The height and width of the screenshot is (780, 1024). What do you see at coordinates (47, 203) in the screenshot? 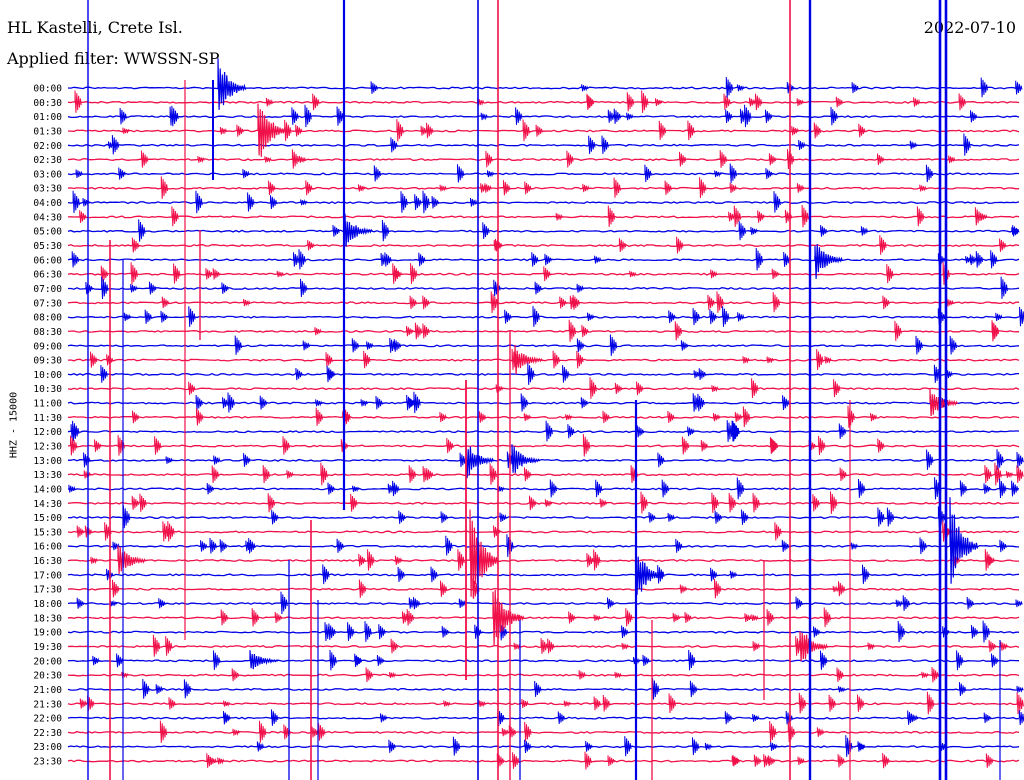
I see `time-label: 04:00` at bounding box center [47, 203].